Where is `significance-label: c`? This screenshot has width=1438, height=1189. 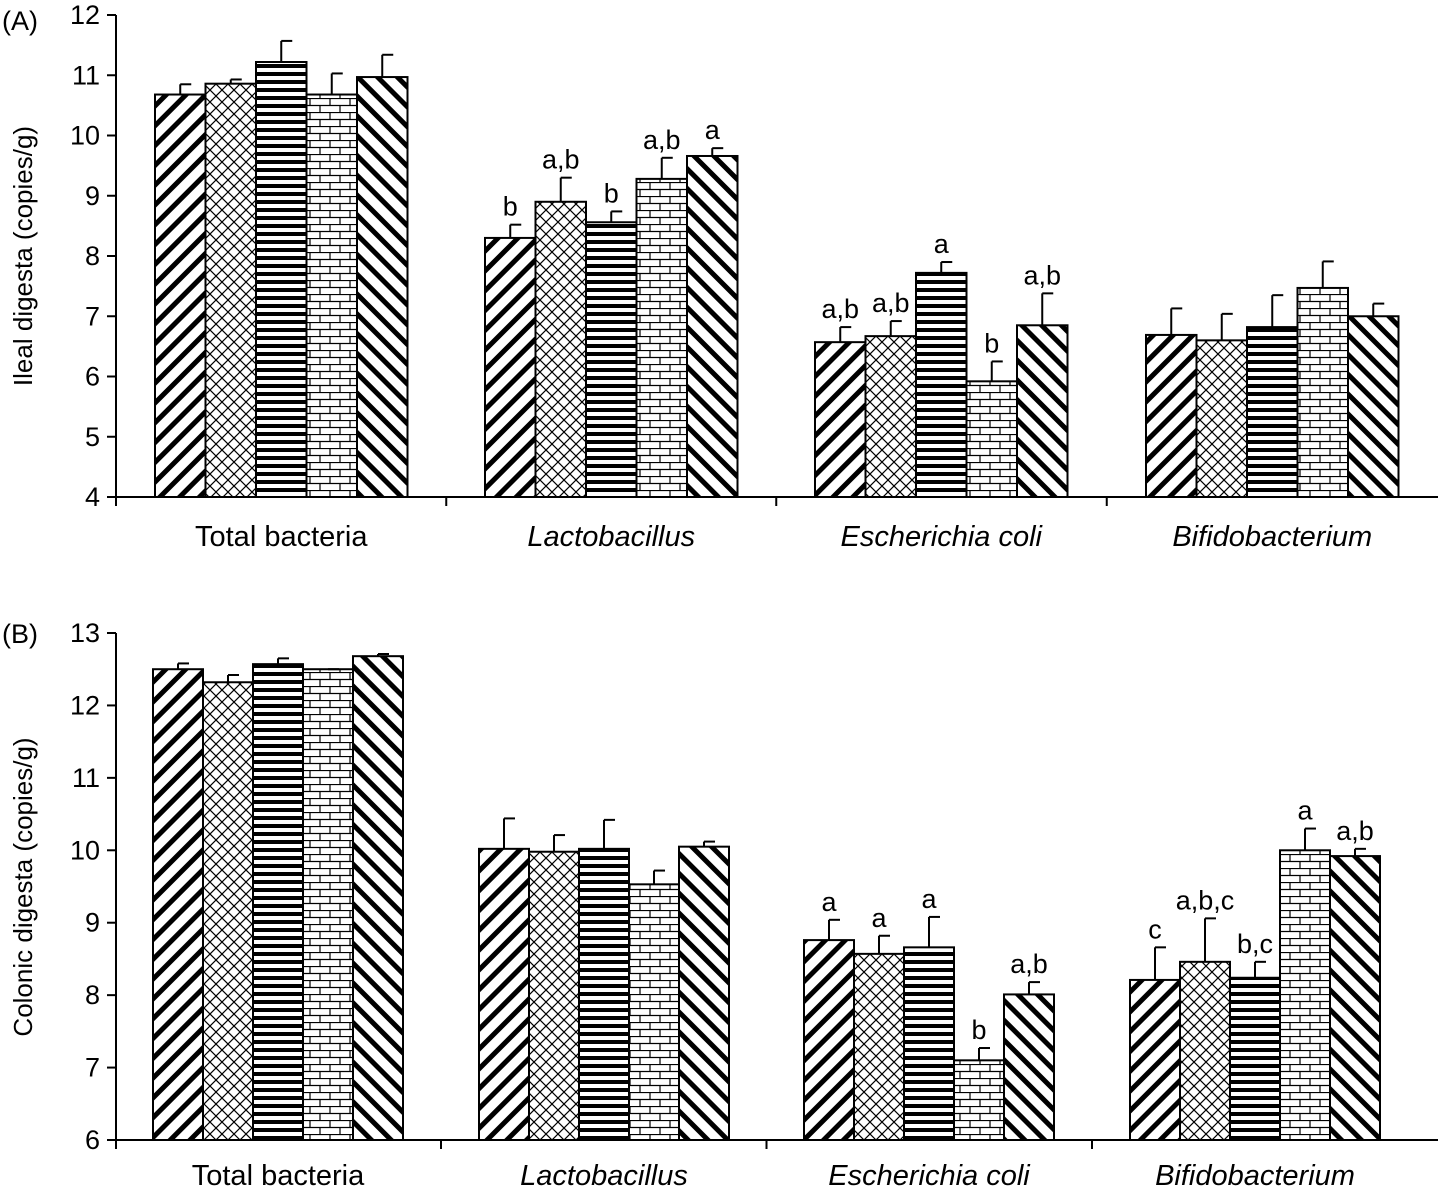 significance-label: c is located at coordinates (1155, 929).